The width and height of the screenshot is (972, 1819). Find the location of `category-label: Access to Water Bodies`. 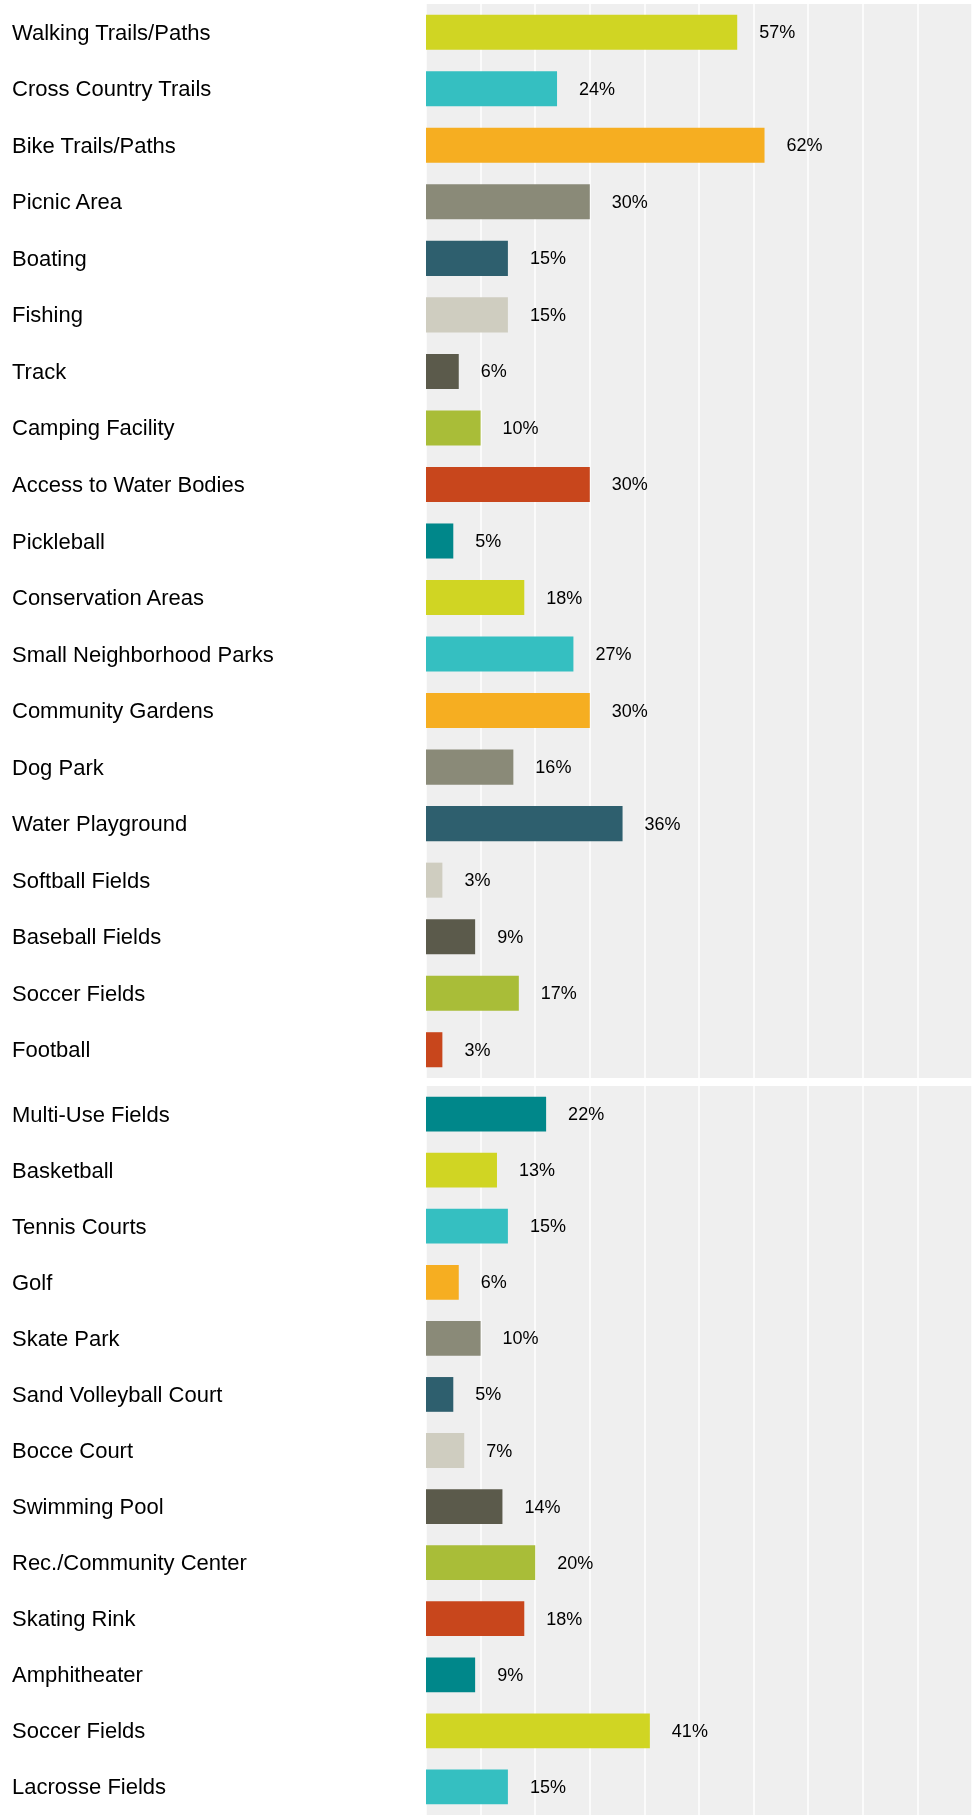

category-label: Access to Water Bodies is located at coordinates (128, 484).